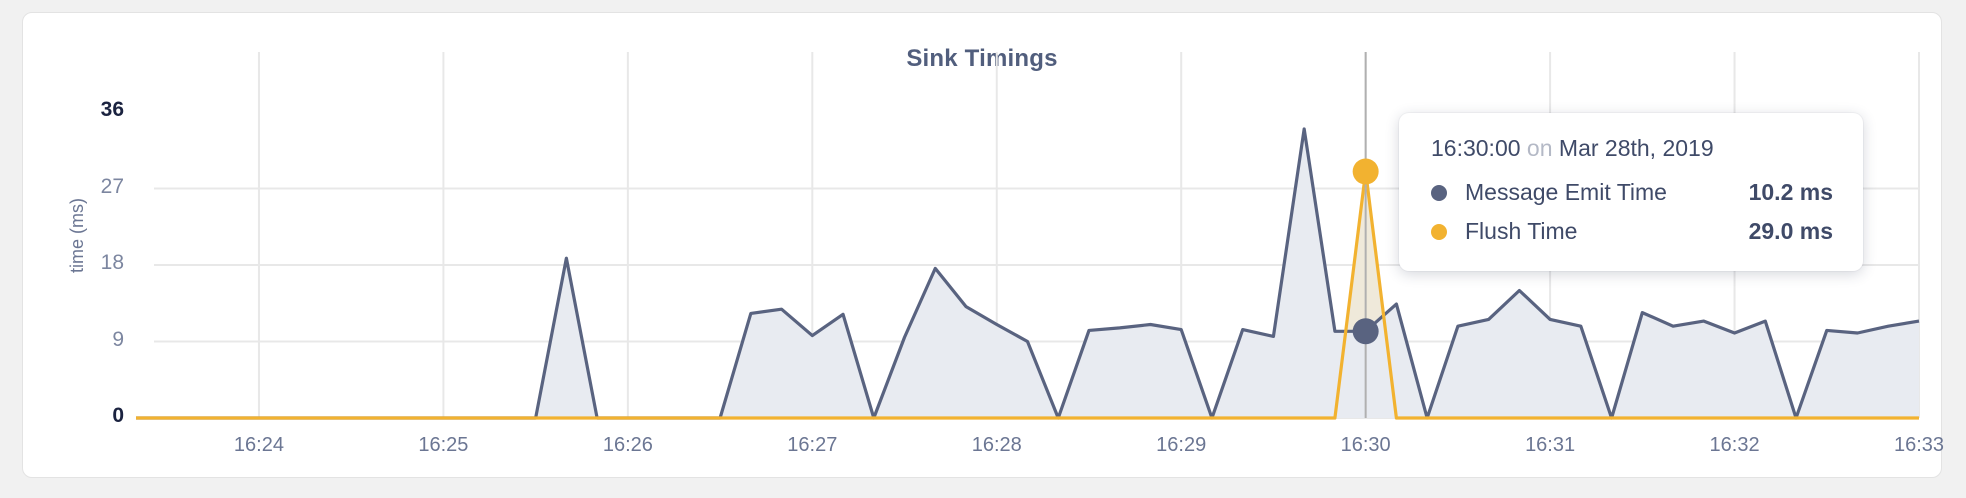  Describe the element at coordinates (258, 445) in the screenshot. I see `x-tick-label: 16:24` at that location.